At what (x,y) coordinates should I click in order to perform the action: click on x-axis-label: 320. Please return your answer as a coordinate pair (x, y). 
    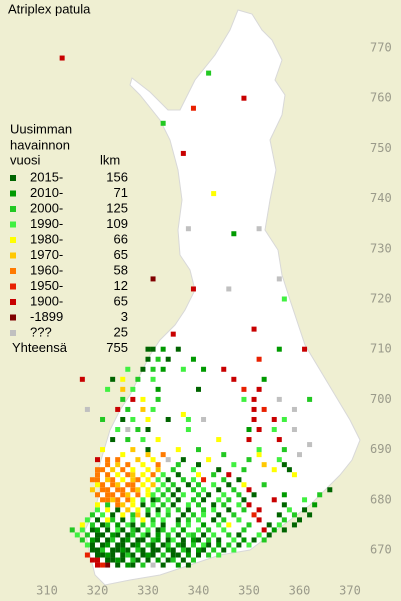
    Looking at the image, I should click on (98, 591).